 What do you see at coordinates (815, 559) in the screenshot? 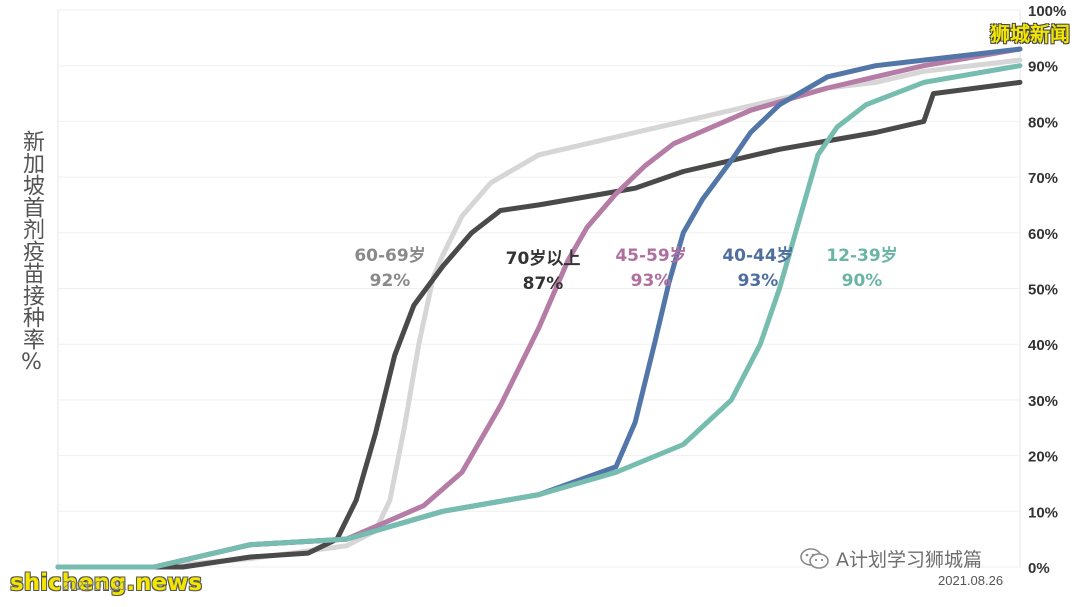
I see `wechat-icon` at bounding box center [815, 559].